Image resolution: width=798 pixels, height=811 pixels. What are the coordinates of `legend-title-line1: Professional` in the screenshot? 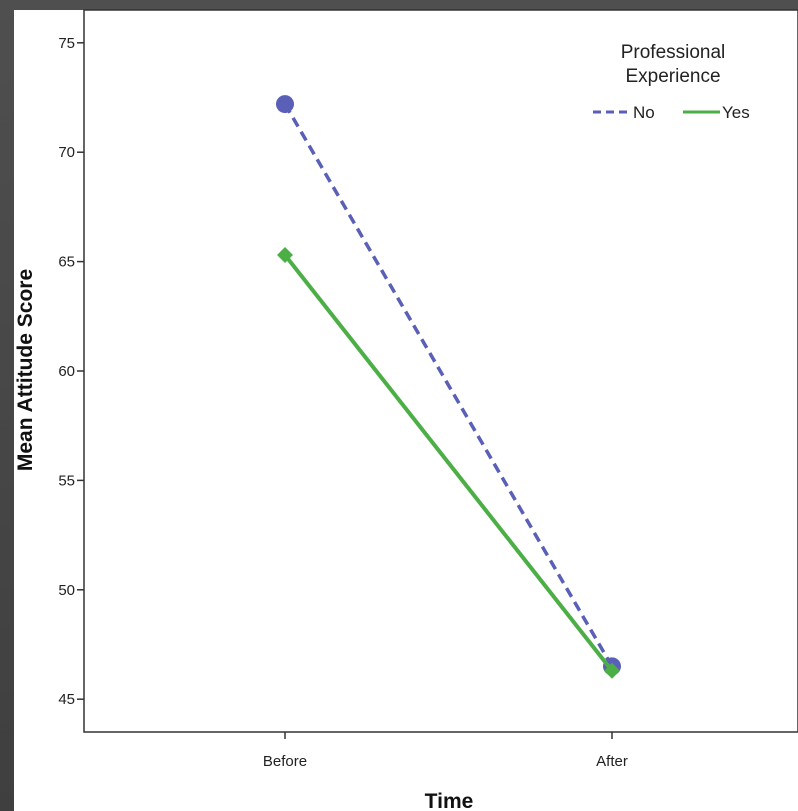 It's located at (673, 52).